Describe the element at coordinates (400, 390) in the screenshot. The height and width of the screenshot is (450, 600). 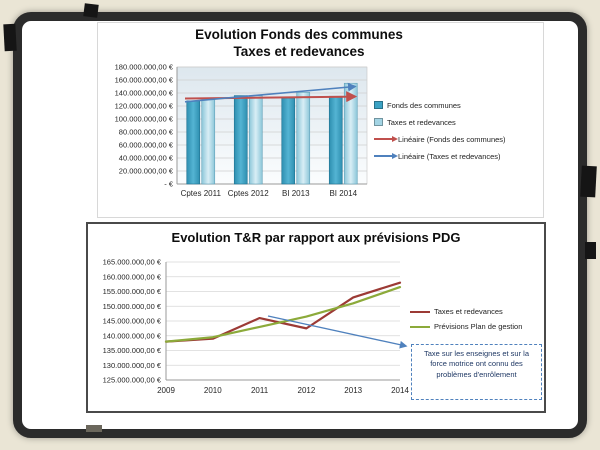
I see `svg-text: 2014` at that location.